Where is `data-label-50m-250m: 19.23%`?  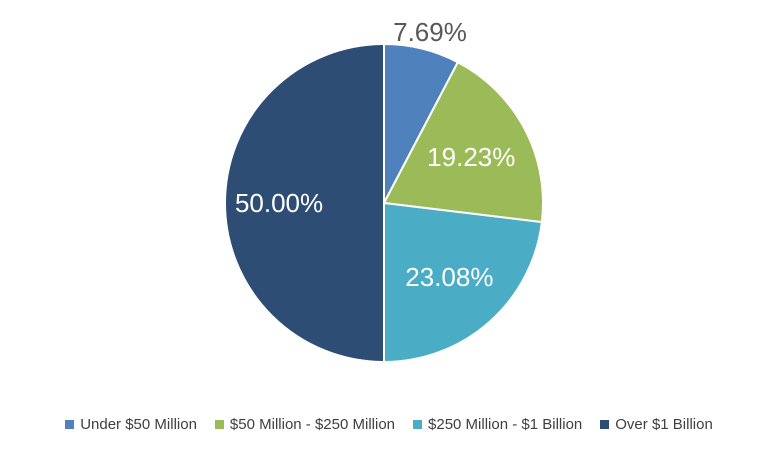
data-label-50m-250m: 19.23% is located at coordinates (471, 157).